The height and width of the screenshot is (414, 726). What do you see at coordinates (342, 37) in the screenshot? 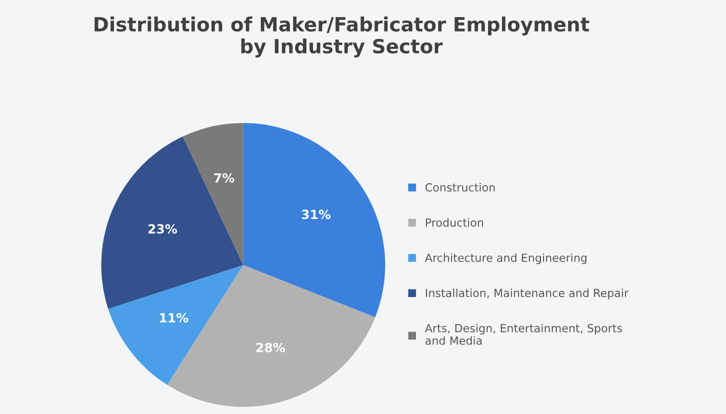
I see `chart-title: Distribution of Maker/Fabricator Employment by Industry Sector` at bounding box center [342, 37].